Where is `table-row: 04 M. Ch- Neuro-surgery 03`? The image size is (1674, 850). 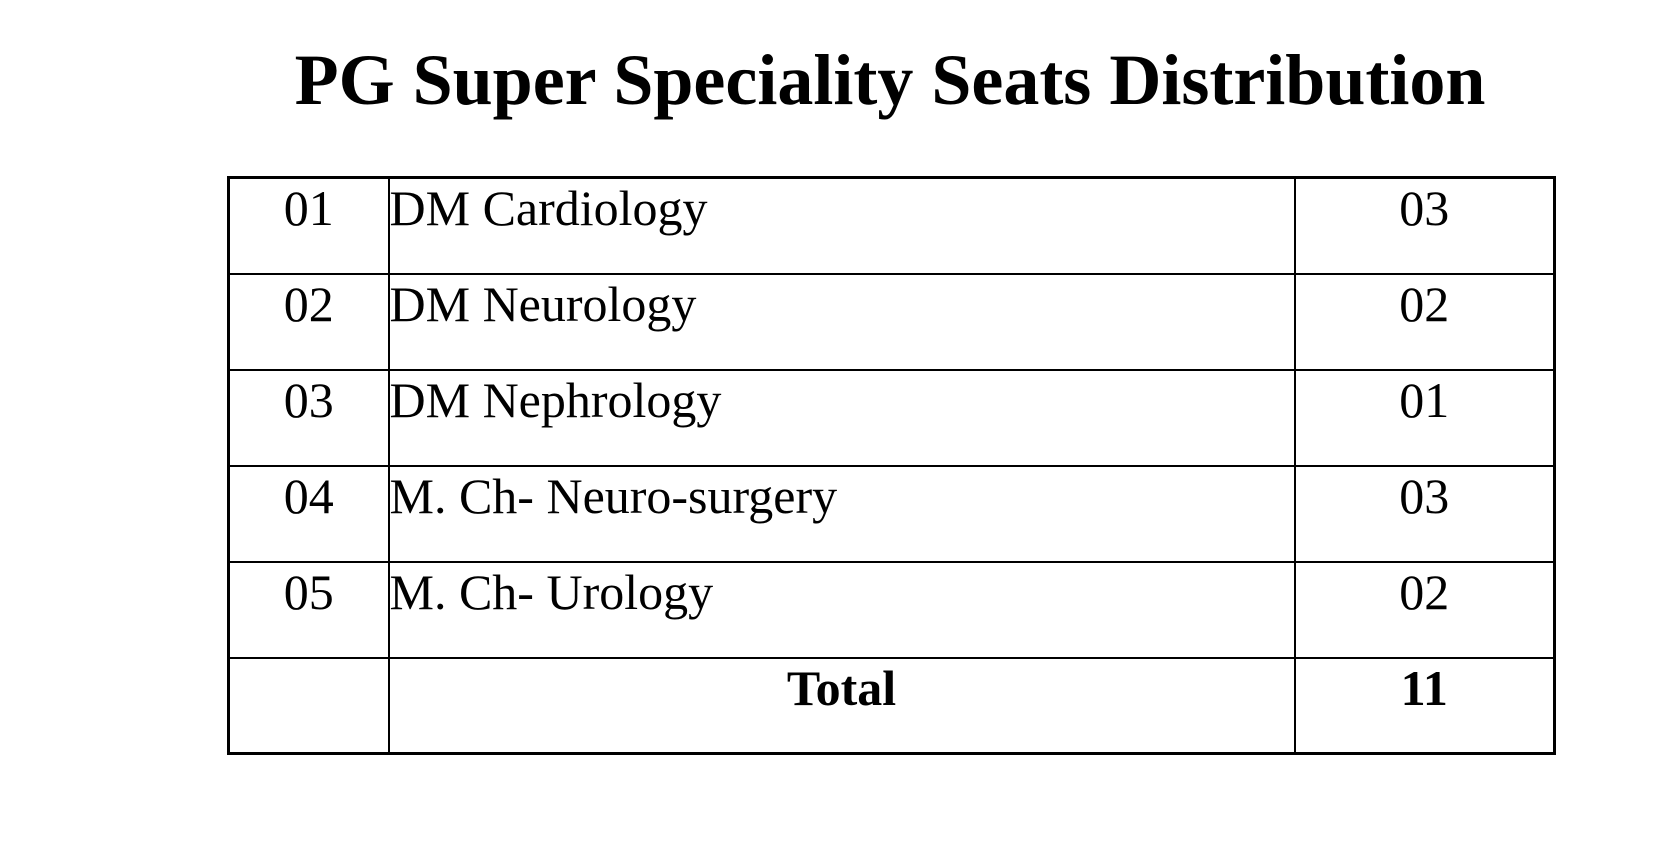
table-row: 04 M. Ch- Neuro-surgery 03 is located at coordinates (891, 513).